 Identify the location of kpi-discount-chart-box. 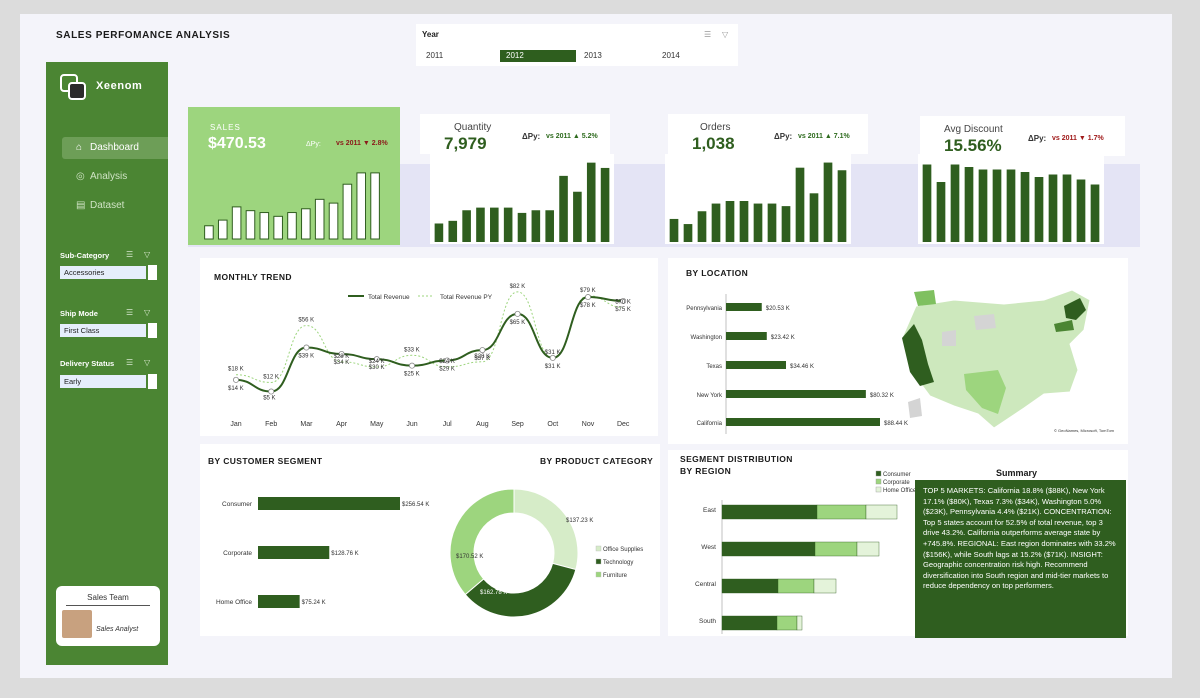
(1011, 199).